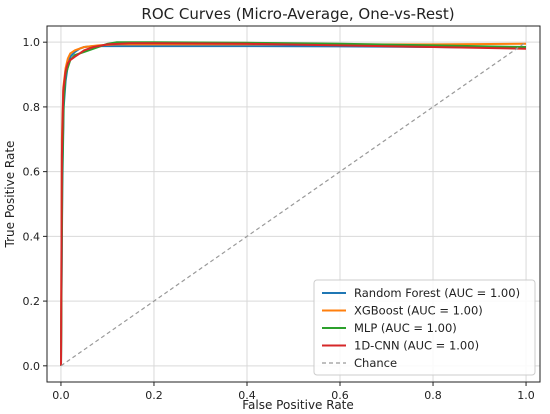 This screenshot has height=414, width=550. Describe the element at coordinates (32, 107) in the screenshot. I see `y-tick-label: 0.8` at that location.